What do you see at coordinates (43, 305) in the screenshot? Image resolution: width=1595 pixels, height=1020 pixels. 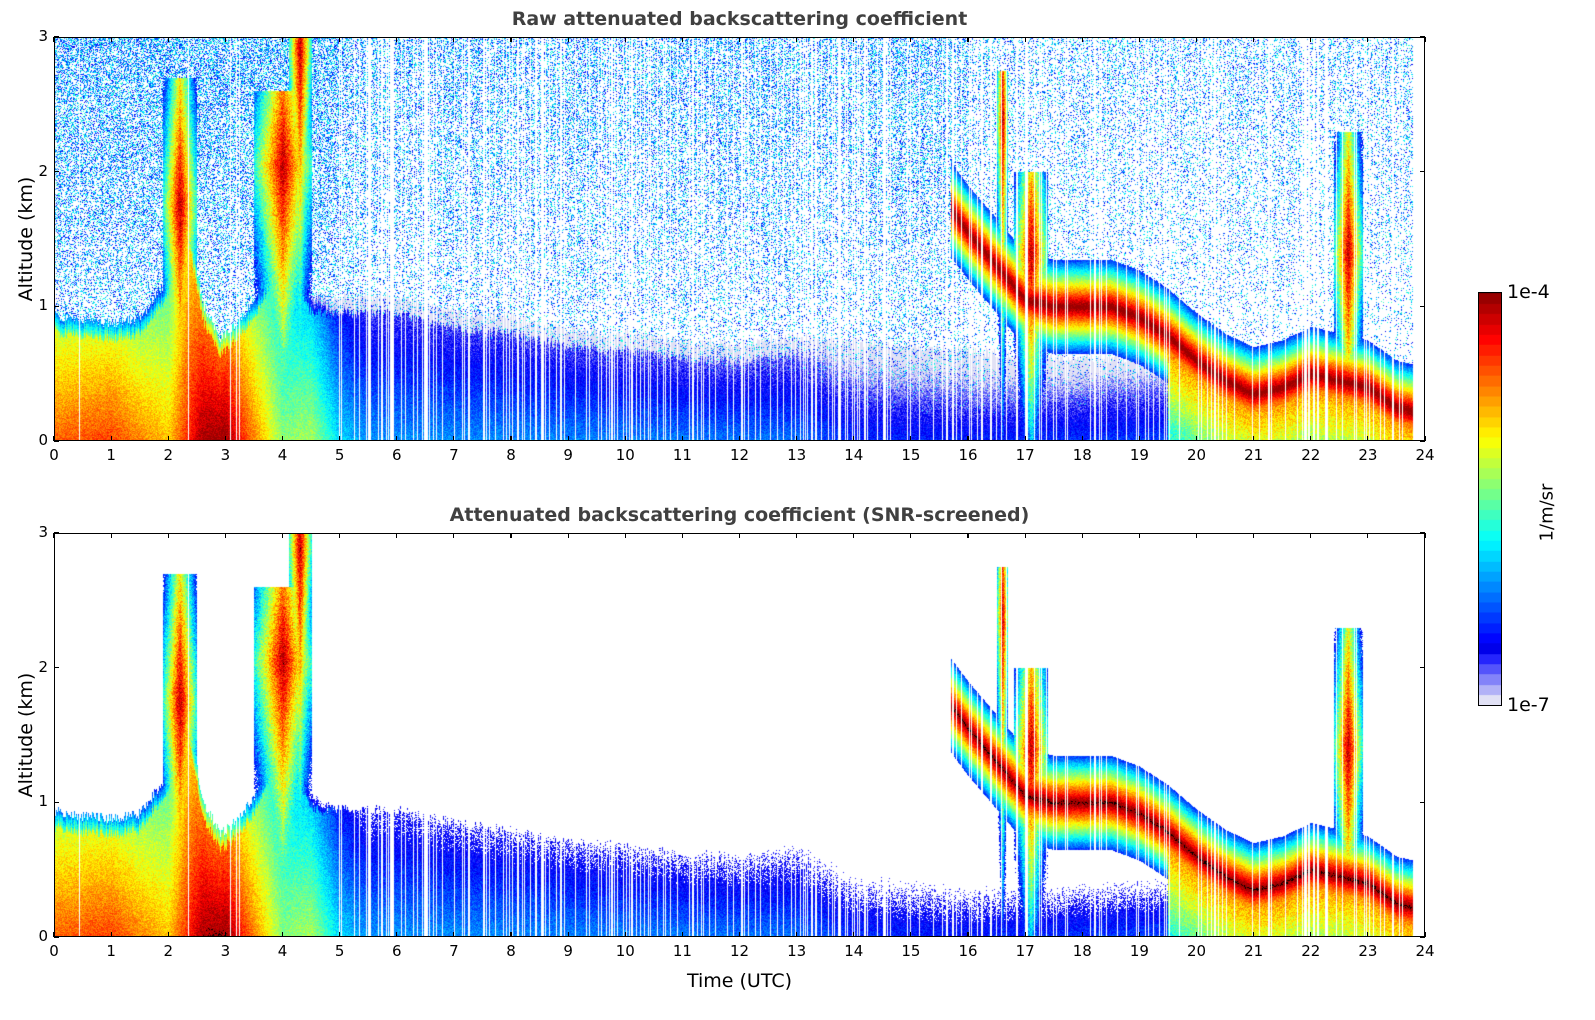 I see `y-tick-label: 1` at bounding box center [43, 305].